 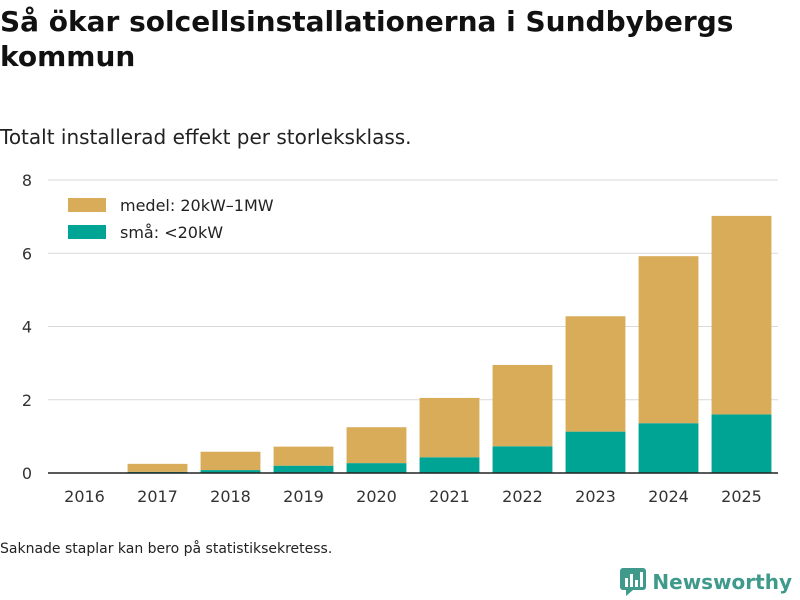 What do you see at coordinates (230, 461) in the screenshot?
I see `bar-medel-2018` at bounding box center [230, 461].